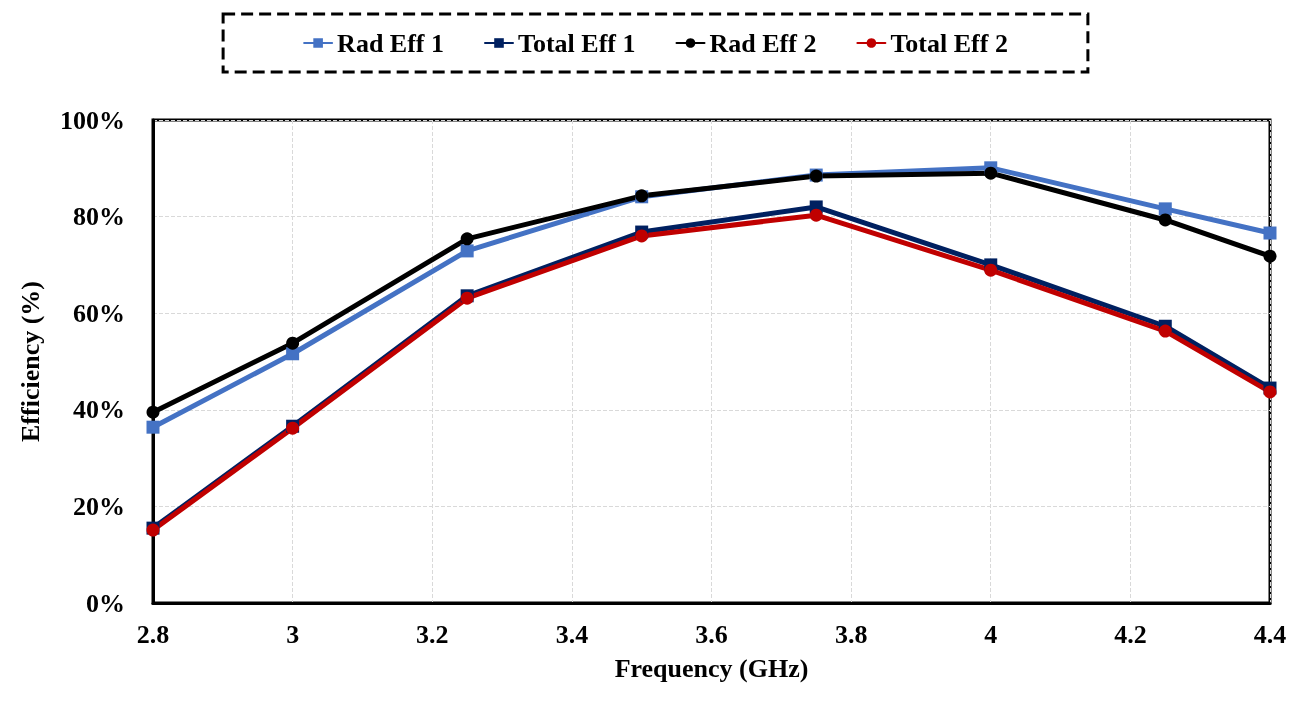  What do you see at coordinates (99, 217) in the screenshot?
I see `y-tick-label: 80%` at bounding box center [99, 217].